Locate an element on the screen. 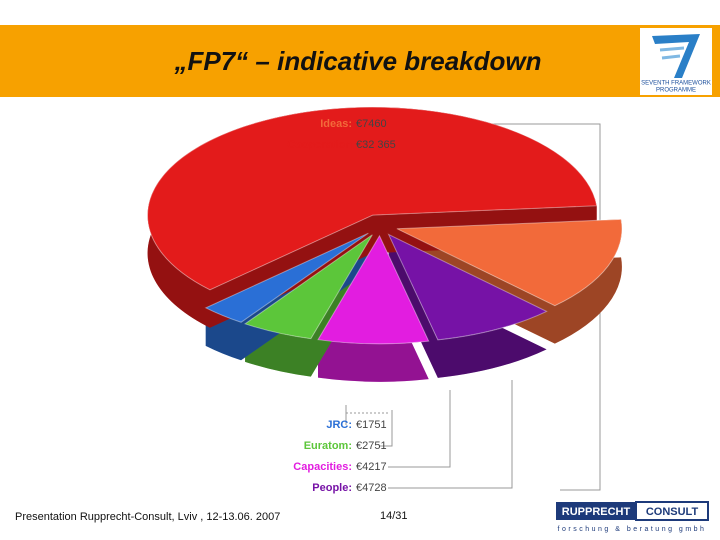 This screenshot has height=540, width=720. value-label: €4217 is located at coordinates (371, 467).